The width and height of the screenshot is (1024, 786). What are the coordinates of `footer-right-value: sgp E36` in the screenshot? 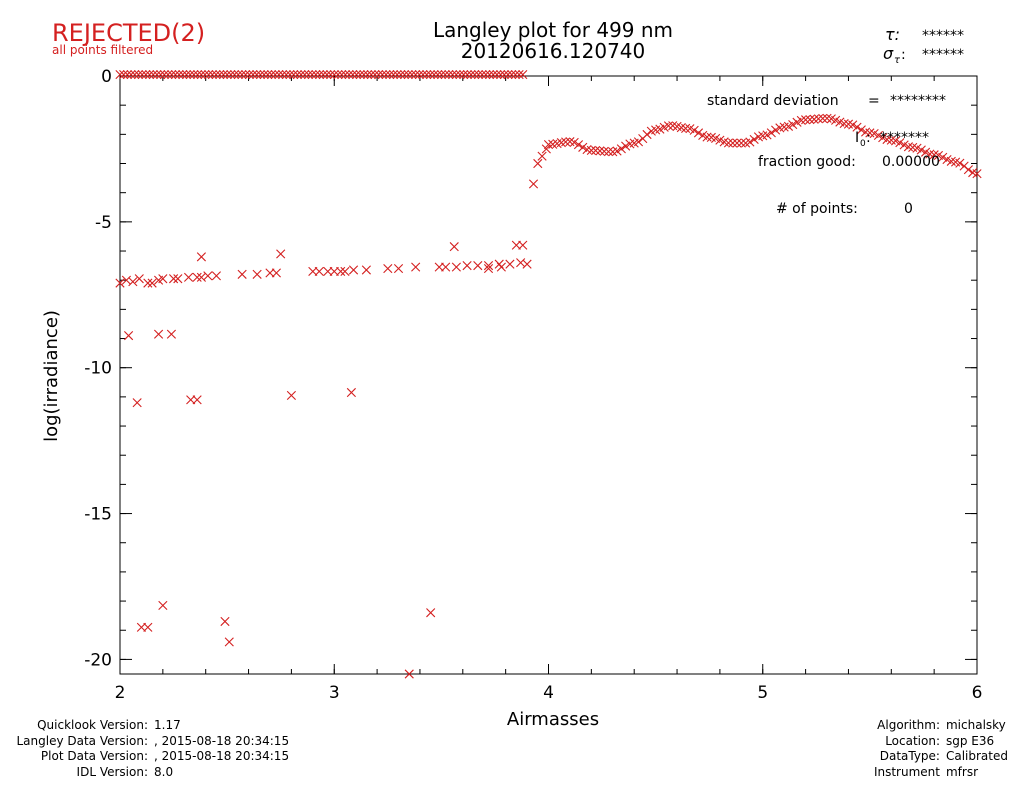 It's located at (970, 740).